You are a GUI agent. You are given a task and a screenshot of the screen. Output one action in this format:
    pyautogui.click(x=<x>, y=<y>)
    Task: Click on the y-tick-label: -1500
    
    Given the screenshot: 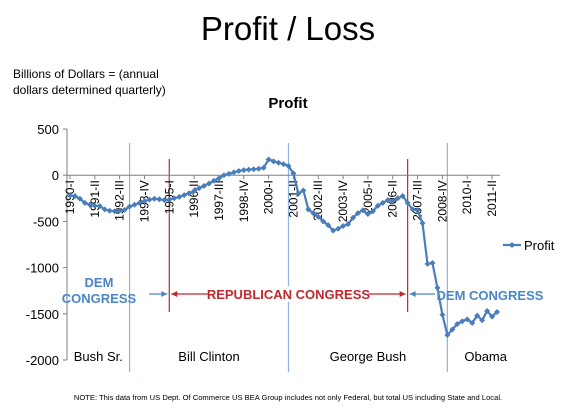 What is the action you would take?
    pyautogui.click(x=42, y=314)
    